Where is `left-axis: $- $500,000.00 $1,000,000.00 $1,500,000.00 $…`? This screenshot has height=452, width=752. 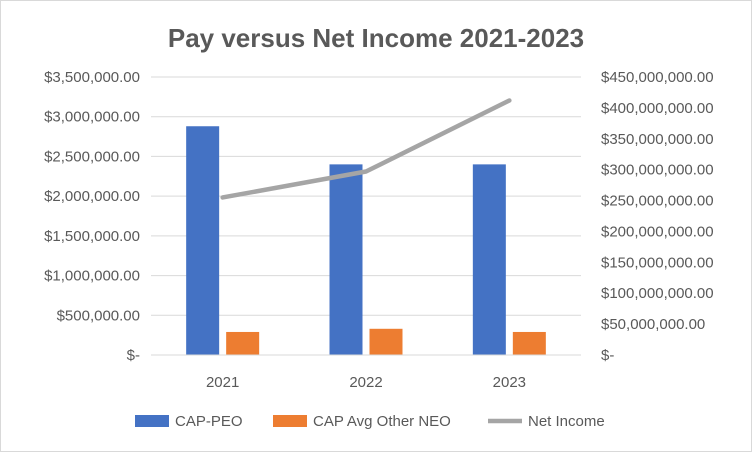 left-axis: $- $500,000.00 $1,000,000.00 $1,500,000.00 $… is located at coordinates (92, 216).